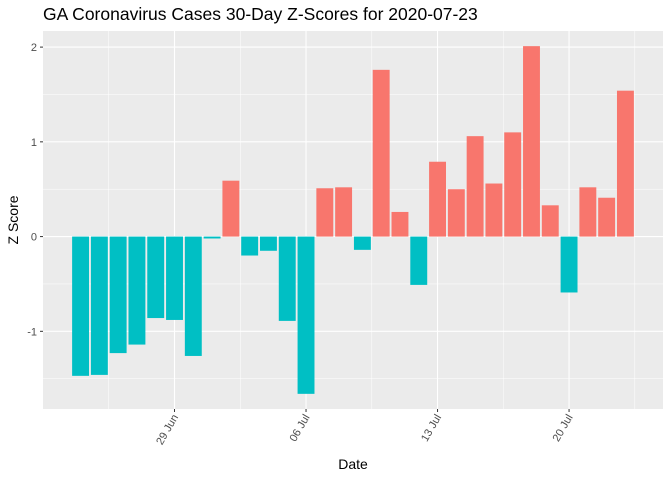 The height and width of the screenshot is (480, 672). Describe the element at coordinates (353, 464) in the screenshot. I see `x-axis-title: Date` at that location.